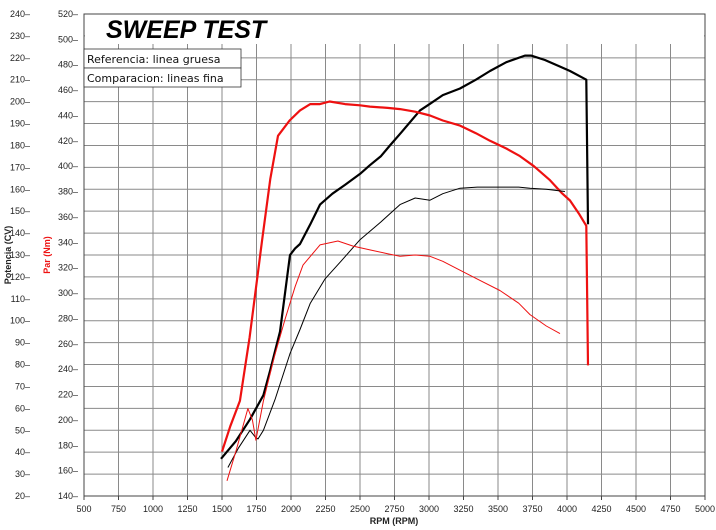 The width and height of the screenshot is (716, 530). Describe the element at coordinates (532, 509) in the screenshot. I see `x-tick-label: 3750` at that location.